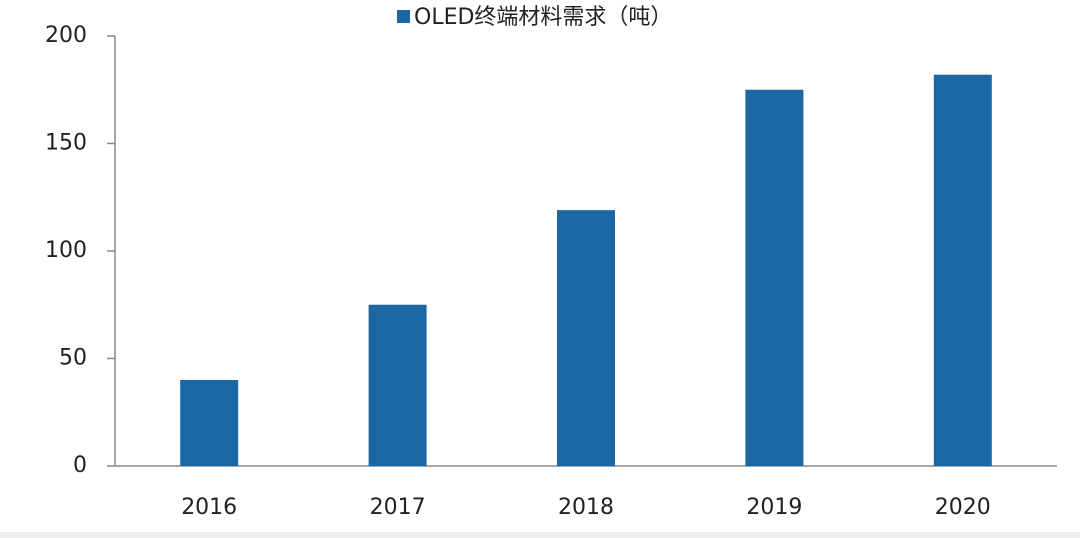 The width and height of the screenshot is (1080, 538). I want to click on y-tick-label: 200, so click(66, 35).